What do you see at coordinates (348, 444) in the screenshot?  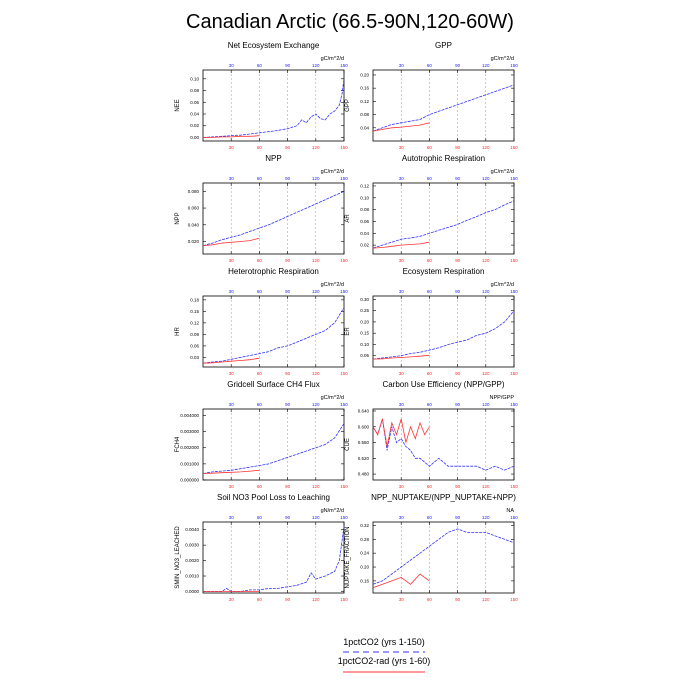 I see `panel-ylabel: CUE` at bounding box center [348, 444].